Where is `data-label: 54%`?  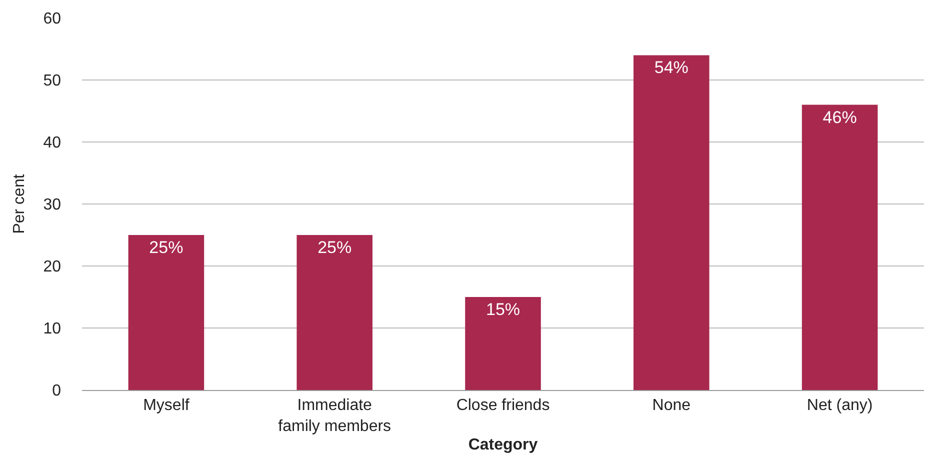 data-label: 54% is located at coordinates (671, 68).